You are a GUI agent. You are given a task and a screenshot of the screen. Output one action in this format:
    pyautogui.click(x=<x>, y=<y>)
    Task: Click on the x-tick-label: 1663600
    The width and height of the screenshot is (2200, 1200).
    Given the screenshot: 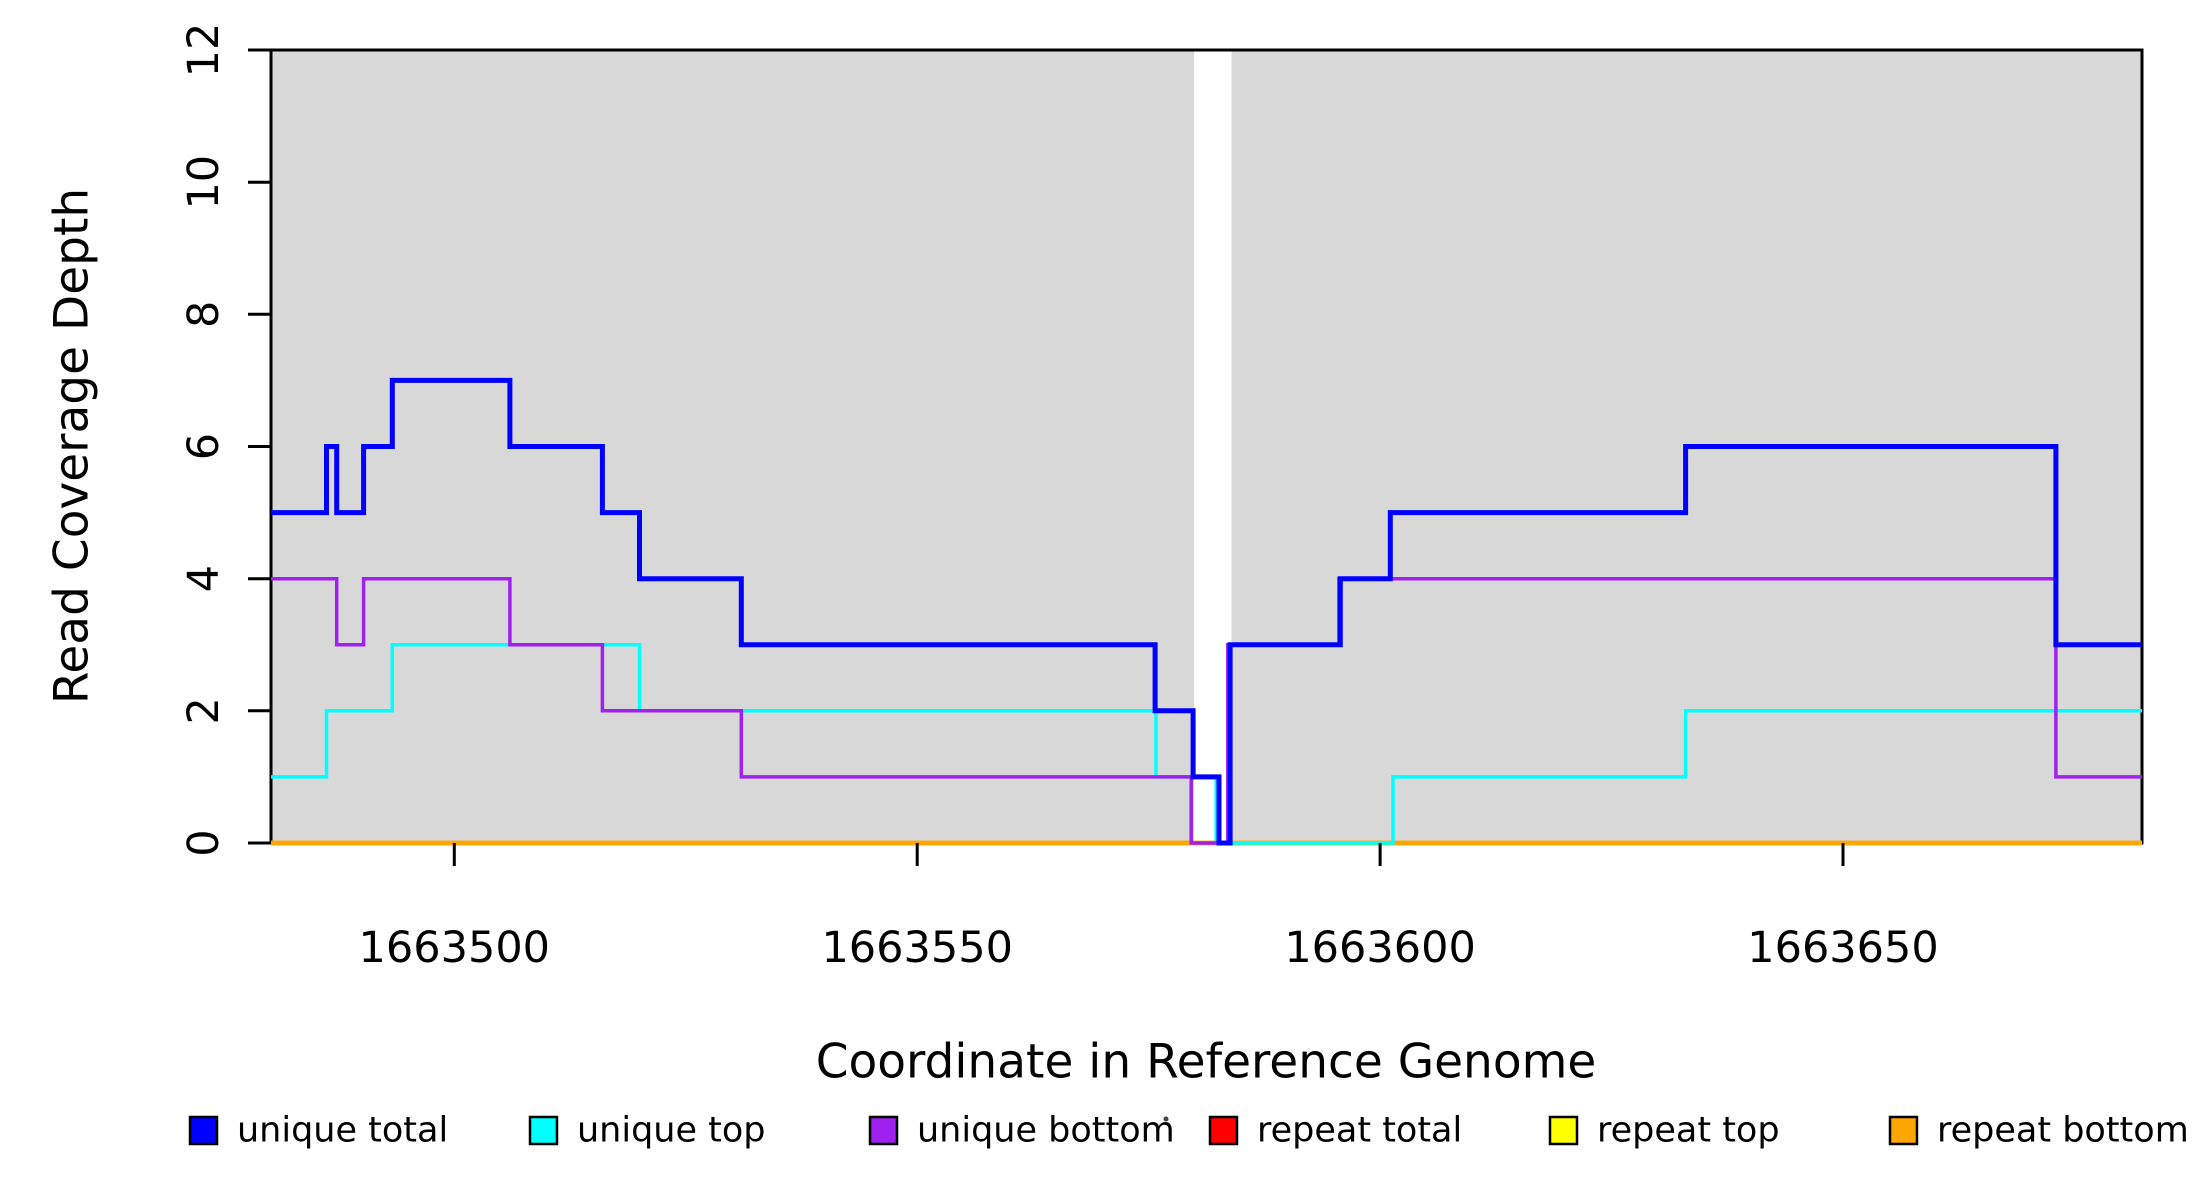 What is the action you would take?
    pyautogui.click(x=1380, y=948)
    